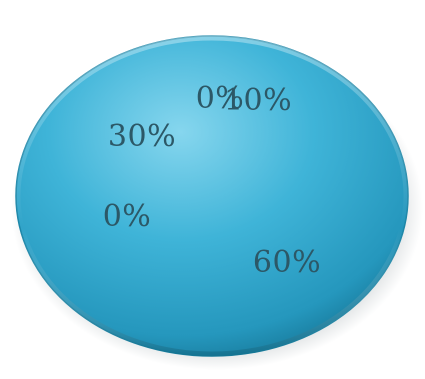  What do you see at coordinates (287, 262) in the screenshot?
I see `slice-label: 60%` at bounding box center [287, 262].